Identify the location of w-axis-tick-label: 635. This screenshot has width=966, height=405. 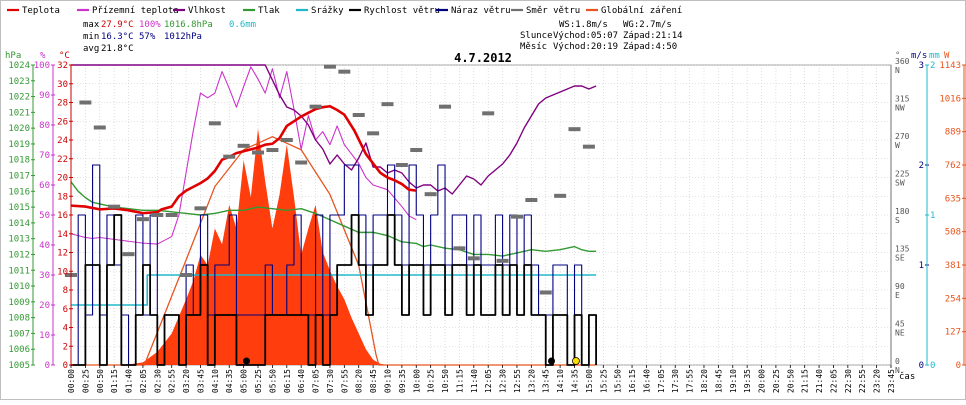
(953, 199).